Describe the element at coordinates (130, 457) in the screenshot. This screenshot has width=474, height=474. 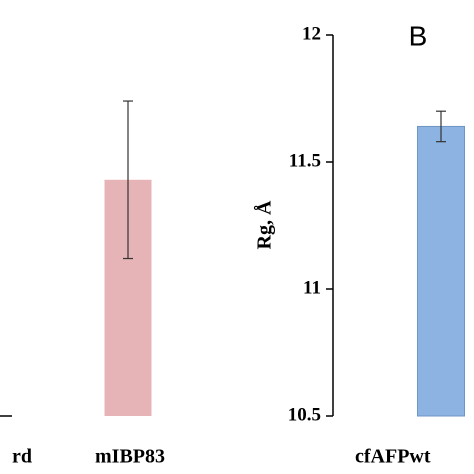
I see `x-tick-label: mIBP83` at that location.